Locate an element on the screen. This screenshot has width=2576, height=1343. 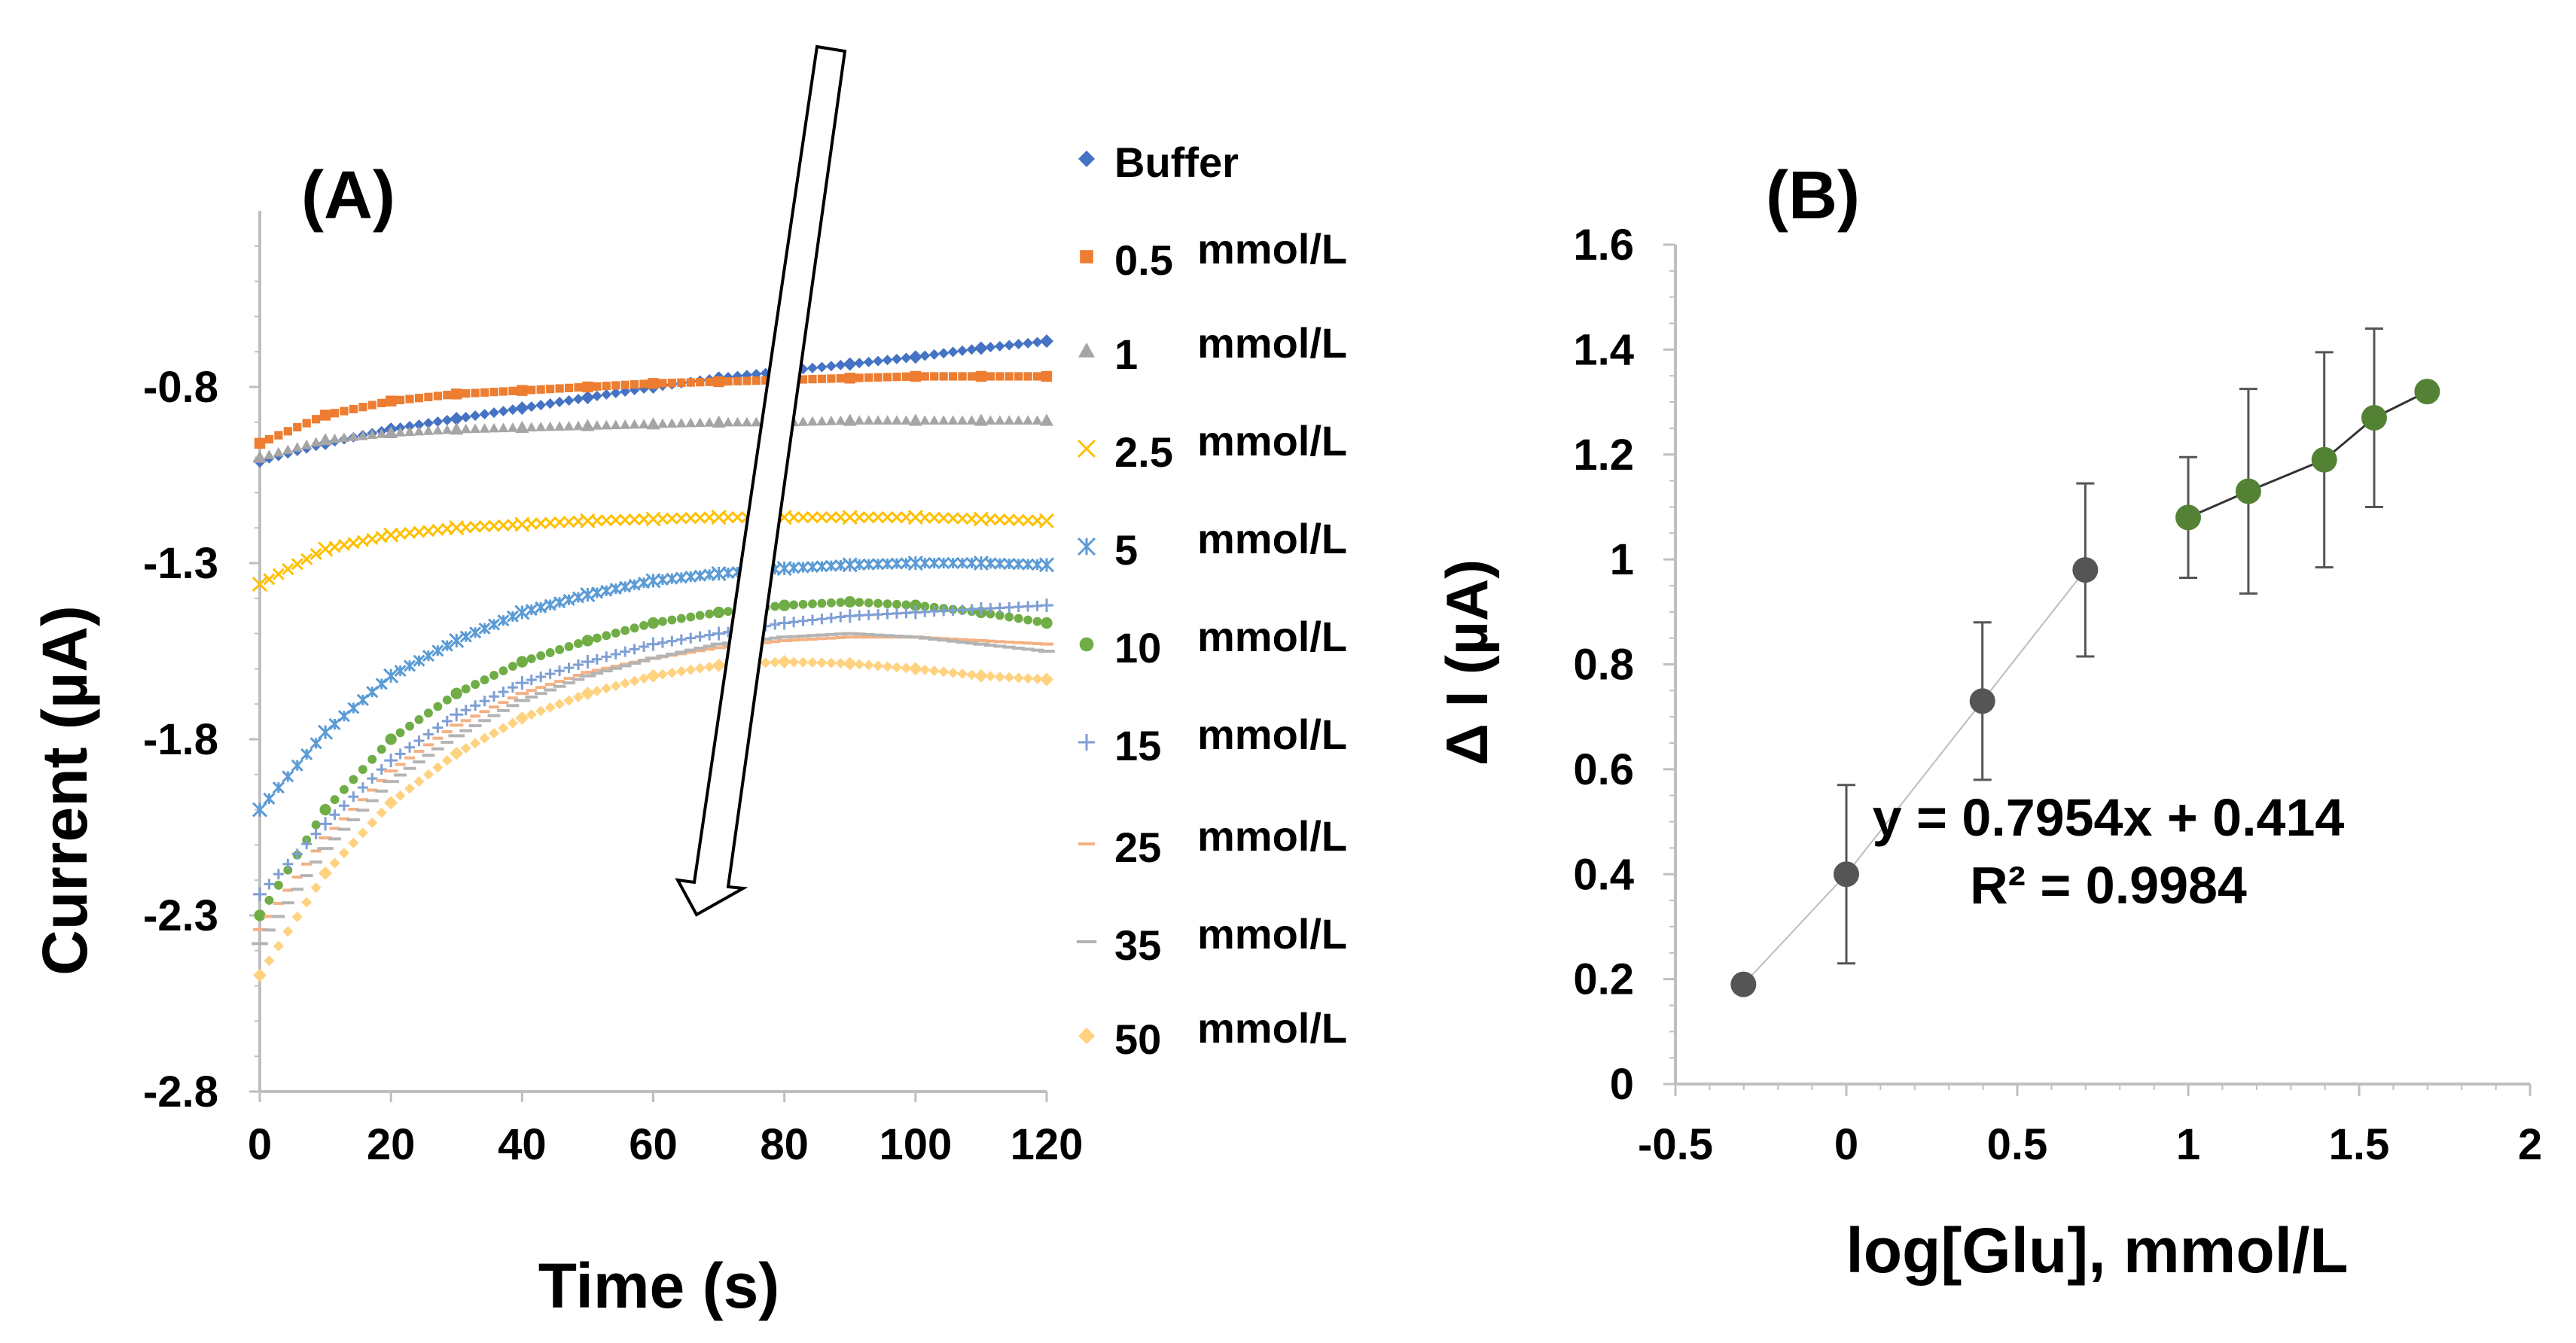
y-tick-label: 1.2 is located at coordinates (1603, 455).